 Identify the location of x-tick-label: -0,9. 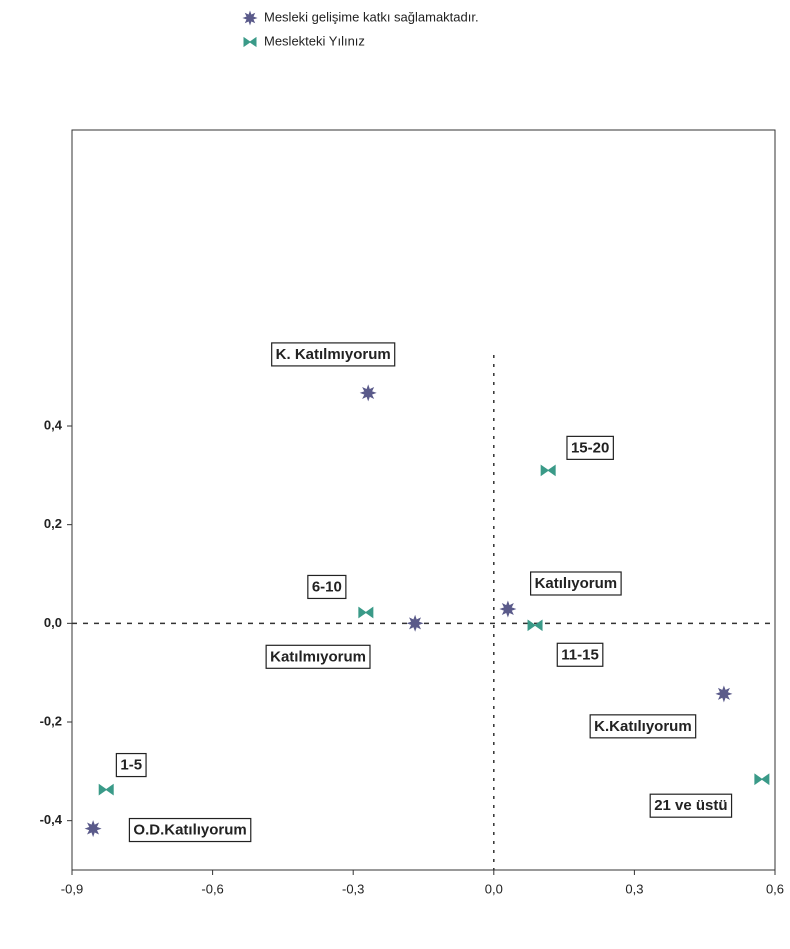
(72, 888).